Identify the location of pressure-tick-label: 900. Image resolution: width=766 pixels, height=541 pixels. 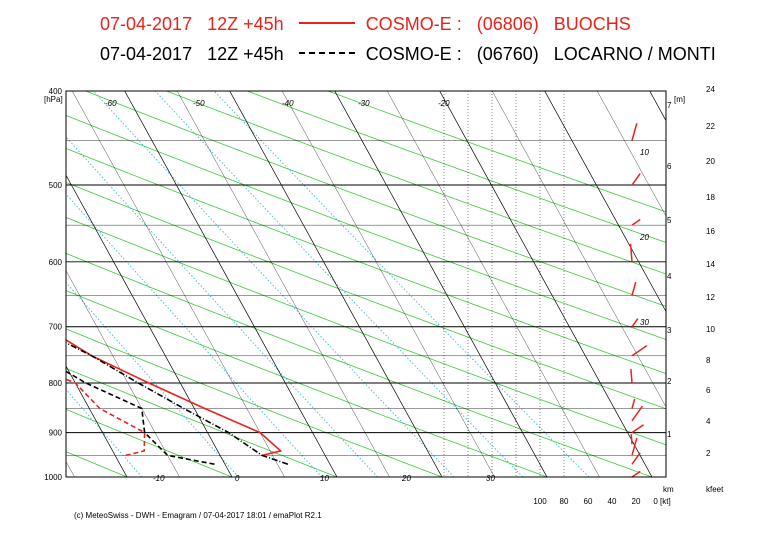
(56, 433).